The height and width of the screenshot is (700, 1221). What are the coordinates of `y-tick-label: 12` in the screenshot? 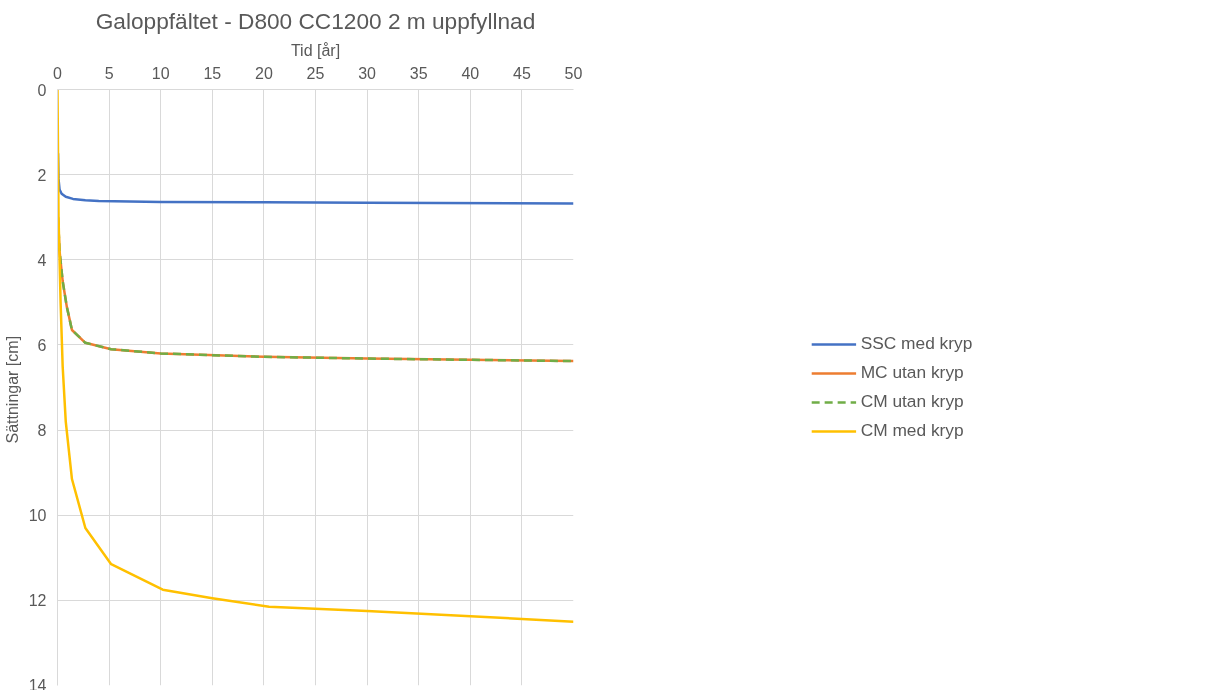 It's located at (37, 601).